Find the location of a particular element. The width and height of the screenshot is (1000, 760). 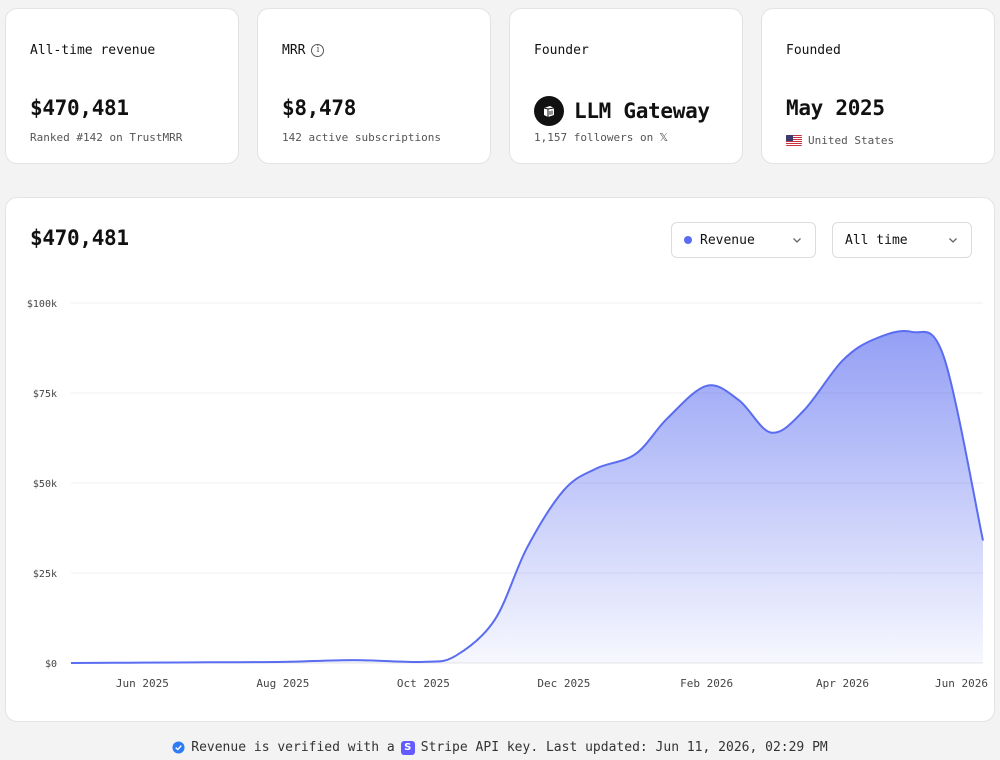

x-tick-label: Feb 2026 is located at coordinates (706, 683).